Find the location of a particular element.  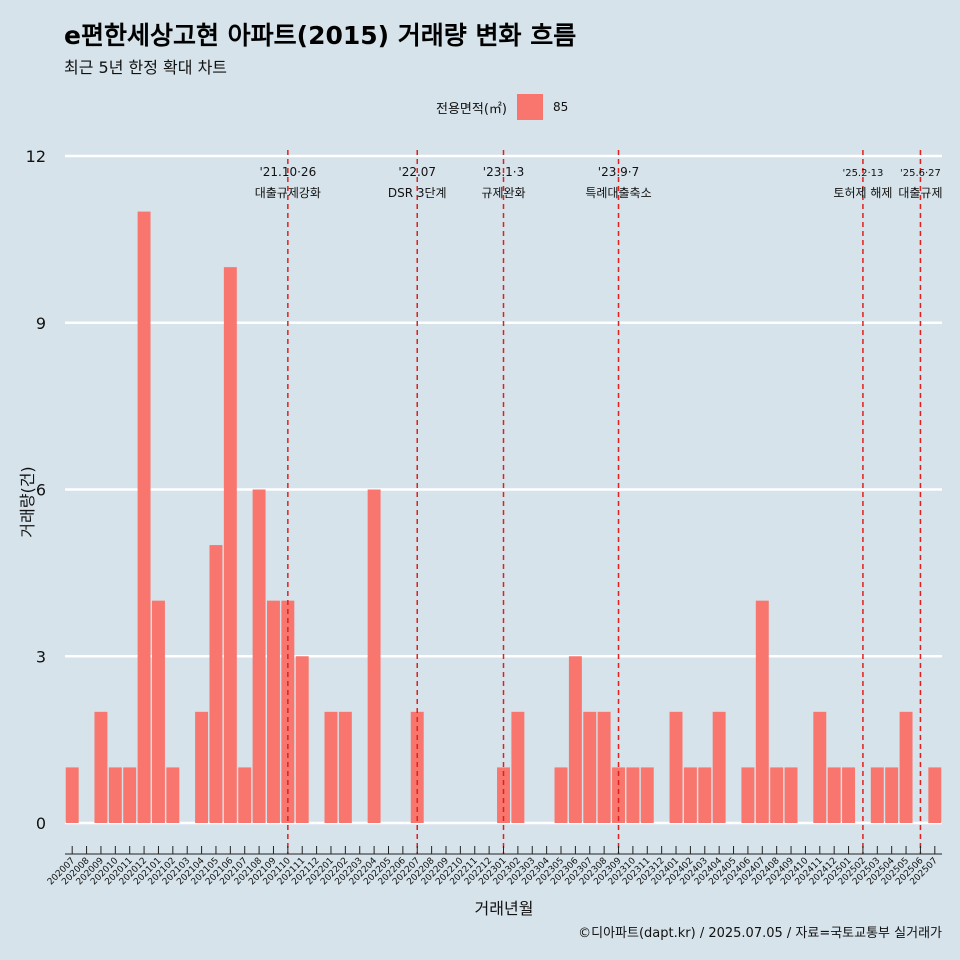

legend-title: 전용면적(㎡) is located at coordinates (471, 109).